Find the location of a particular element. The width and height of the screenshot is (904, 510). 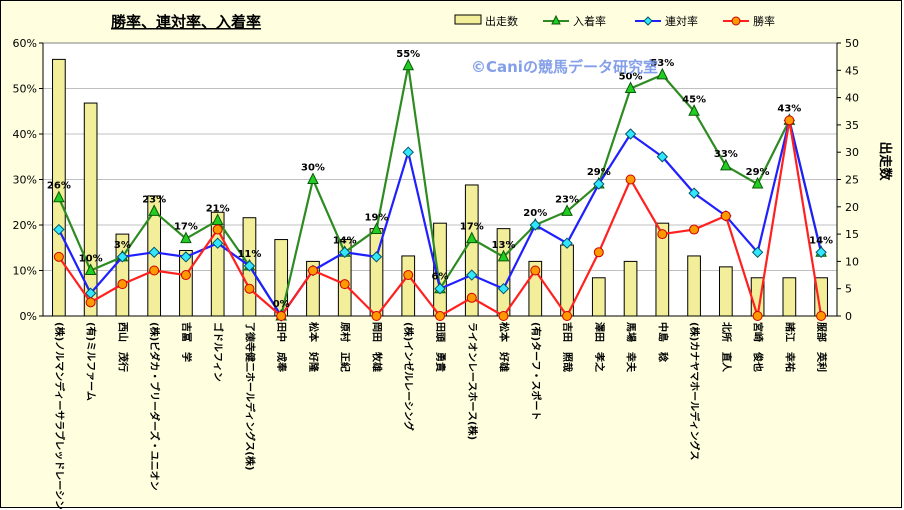

legend-label: 連対率 is located at coordinates (681, 21).